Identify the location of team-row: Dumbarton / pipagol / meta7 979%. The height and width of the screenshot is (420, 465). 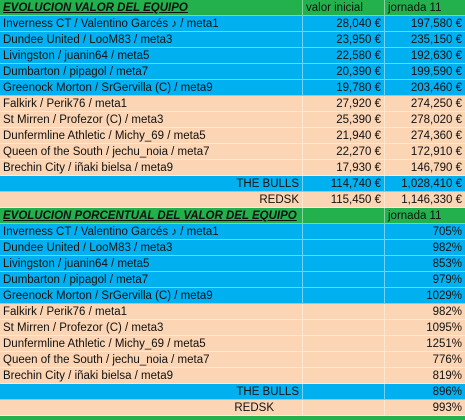
(232, 280).